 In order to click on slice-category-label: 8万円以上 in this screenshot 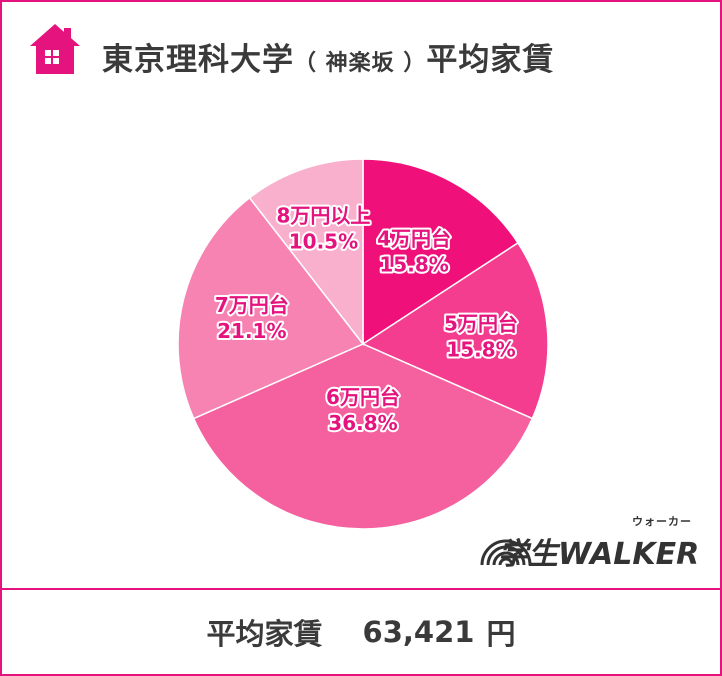, I will do `click(323, 215)`.